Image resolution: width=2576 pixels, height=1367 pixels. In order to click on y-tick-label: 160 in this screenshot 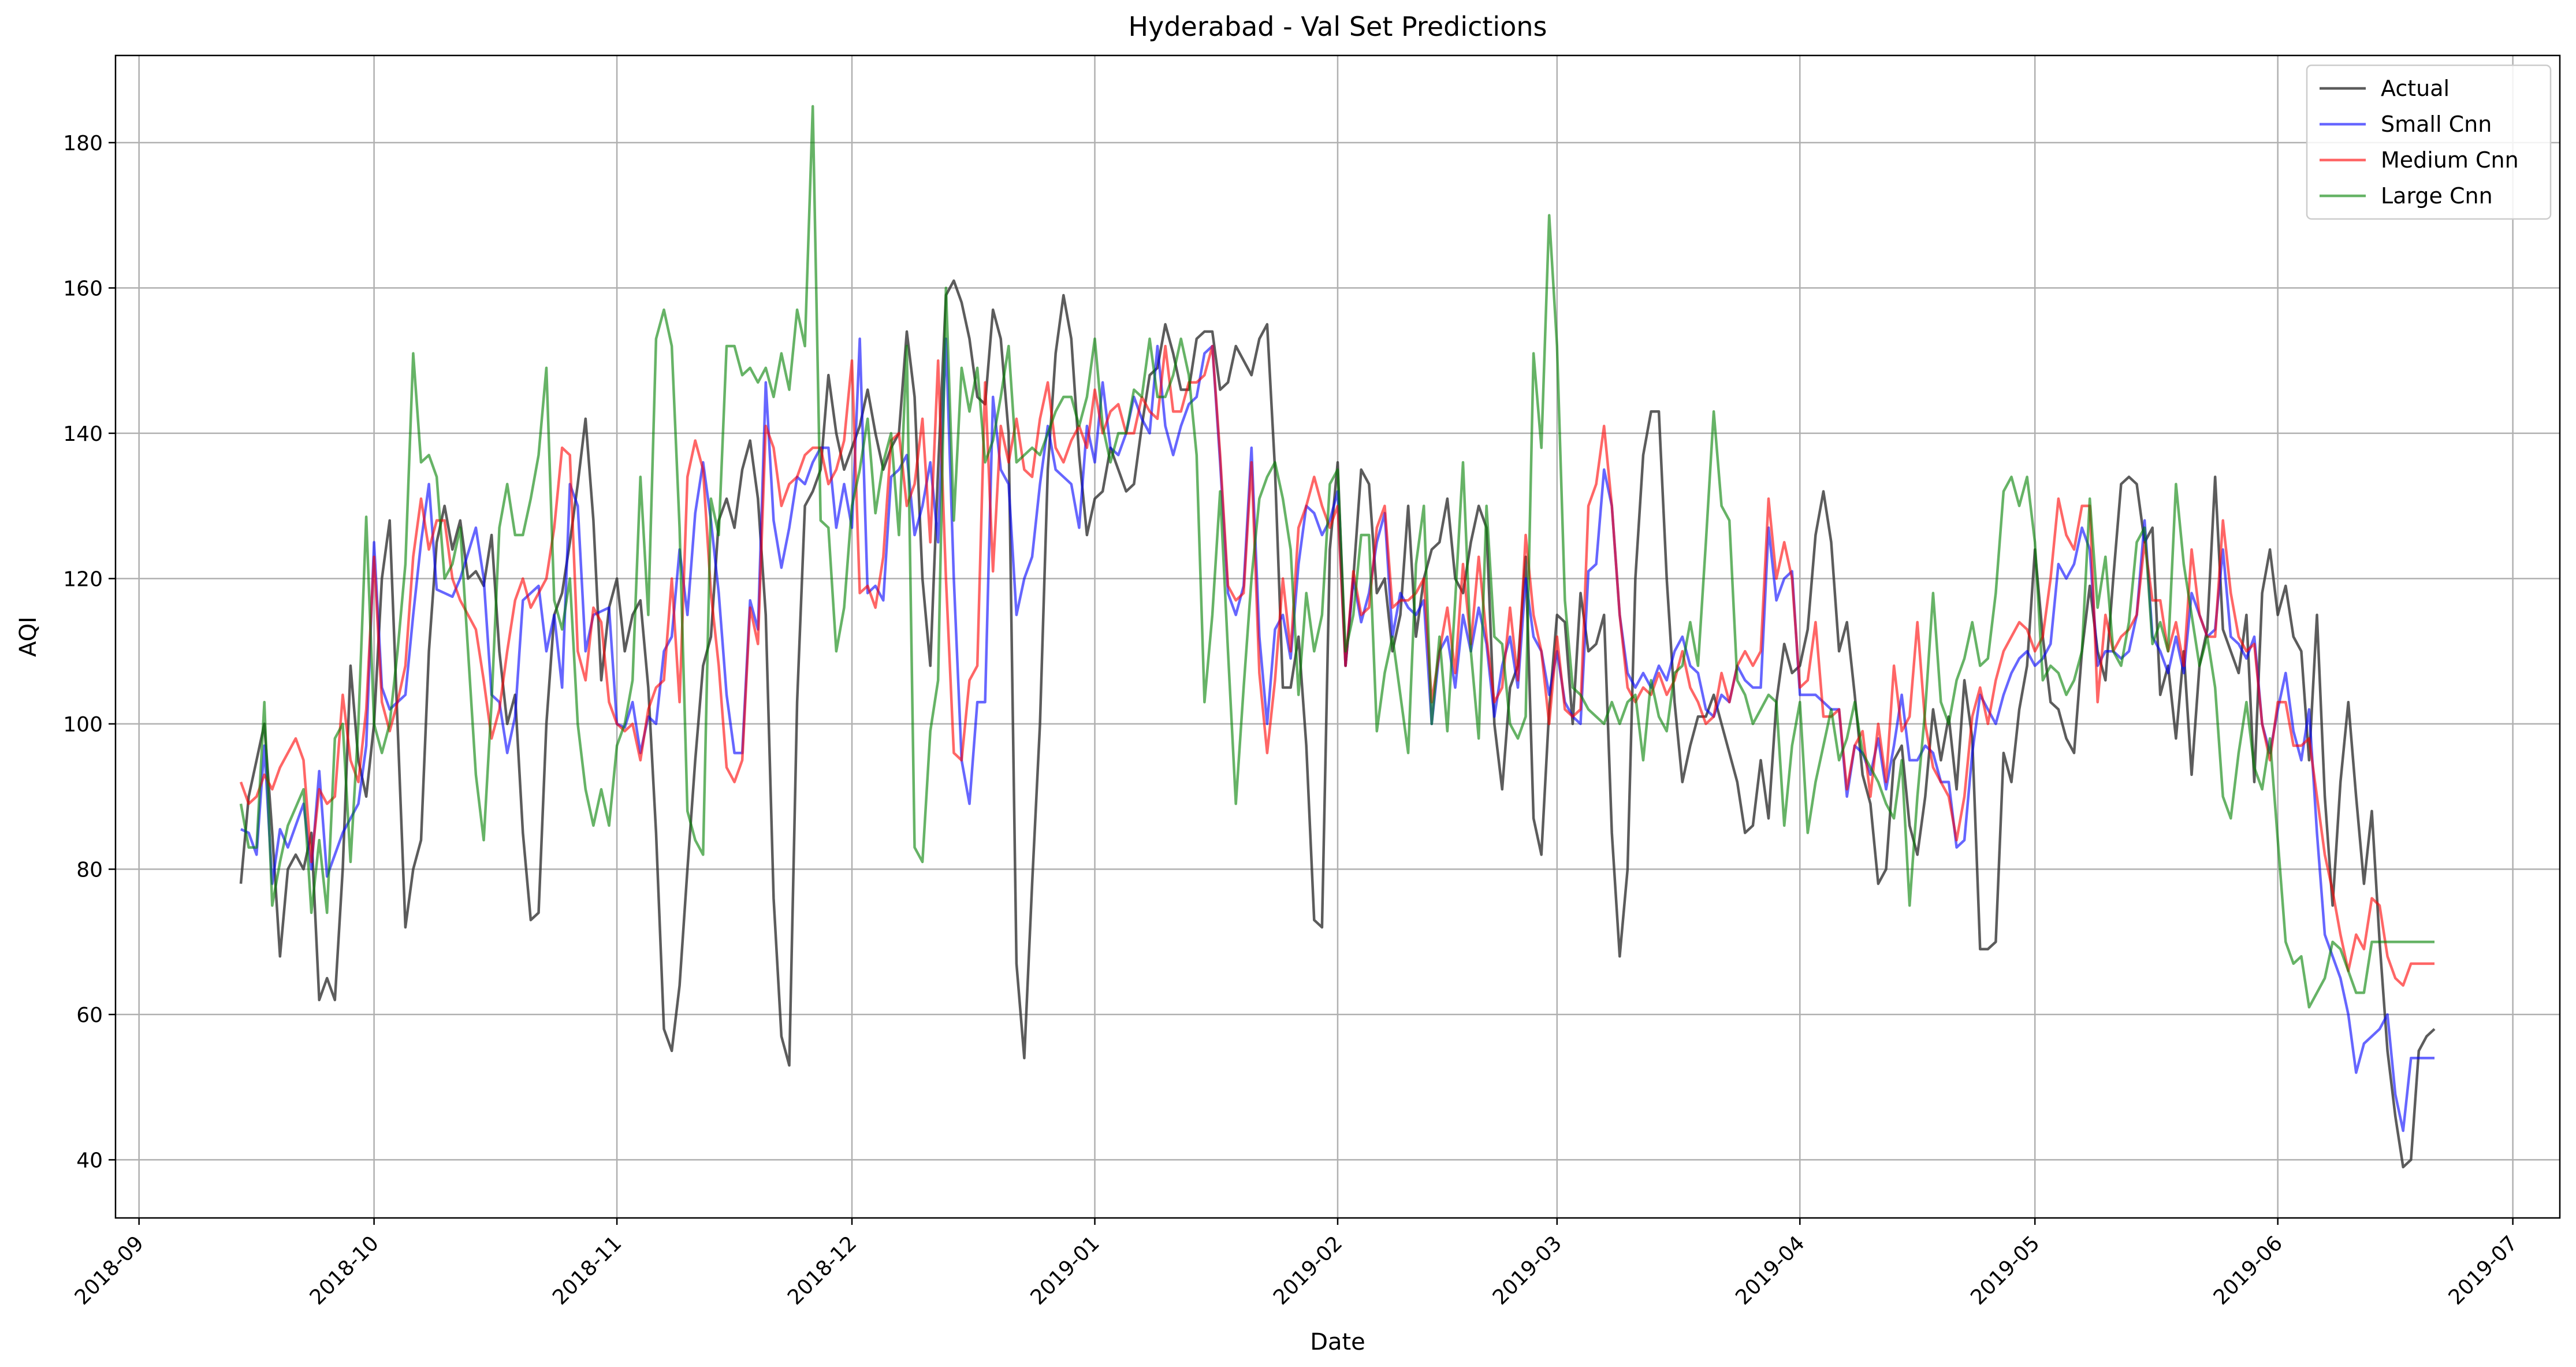, I will do `click(83, 289)`.